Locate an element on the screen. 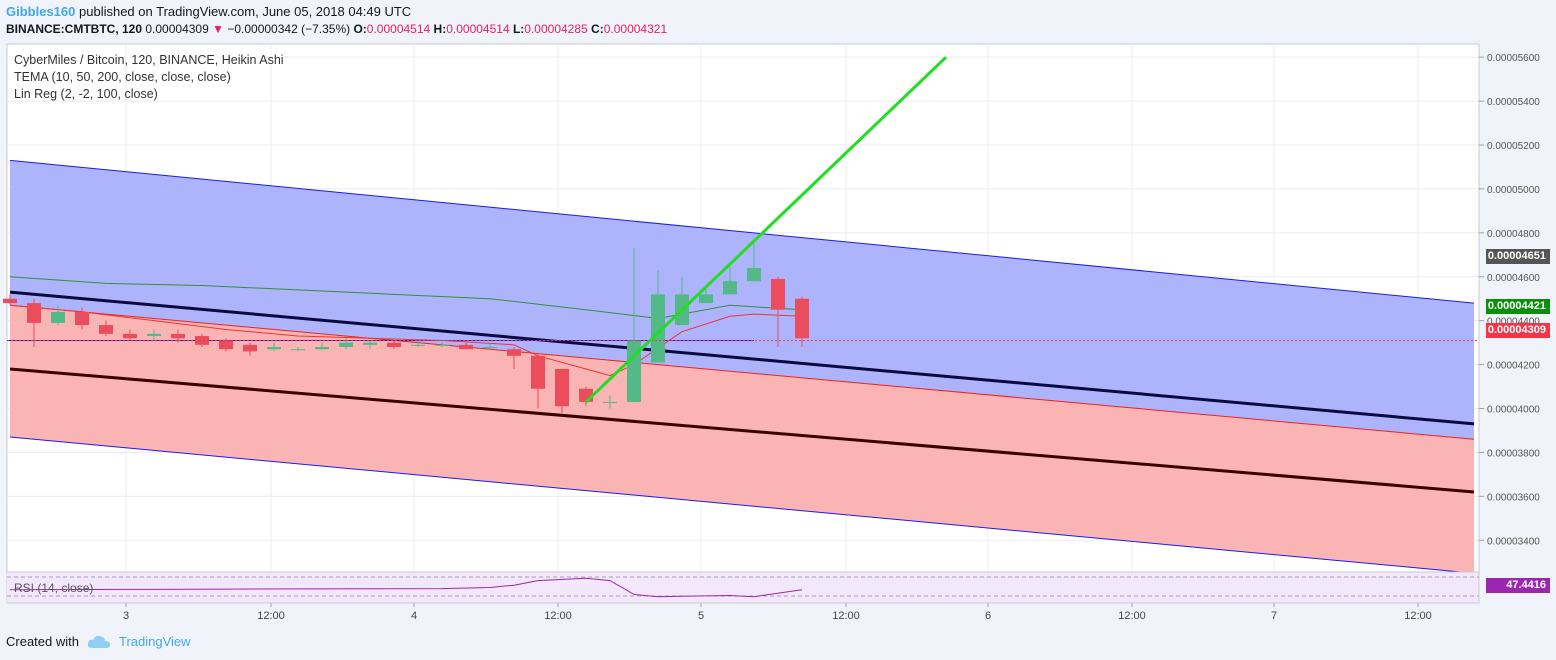 This screenshot has height=660, width=1556. high-value: 0.00004514 is located at coordinates (478, 29).